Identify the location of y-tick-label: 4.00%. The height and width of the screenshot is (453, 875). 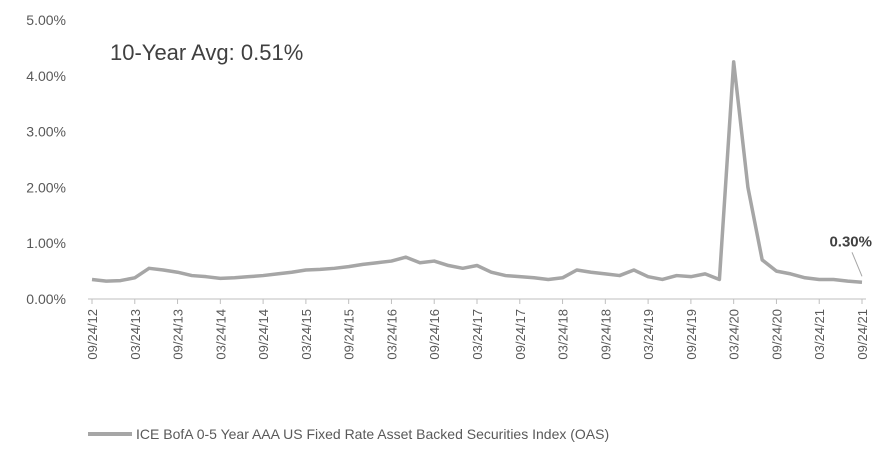
(46, 76).